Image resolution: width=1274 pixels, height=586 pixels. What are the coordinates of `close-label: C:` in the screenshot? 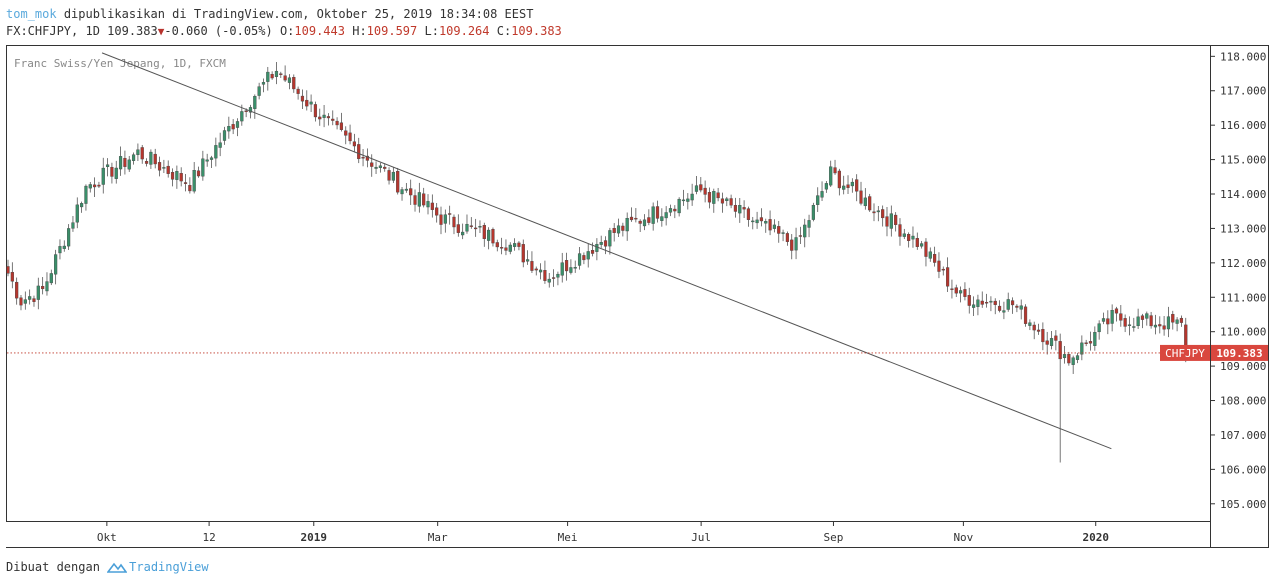 It's located at (504, 31).